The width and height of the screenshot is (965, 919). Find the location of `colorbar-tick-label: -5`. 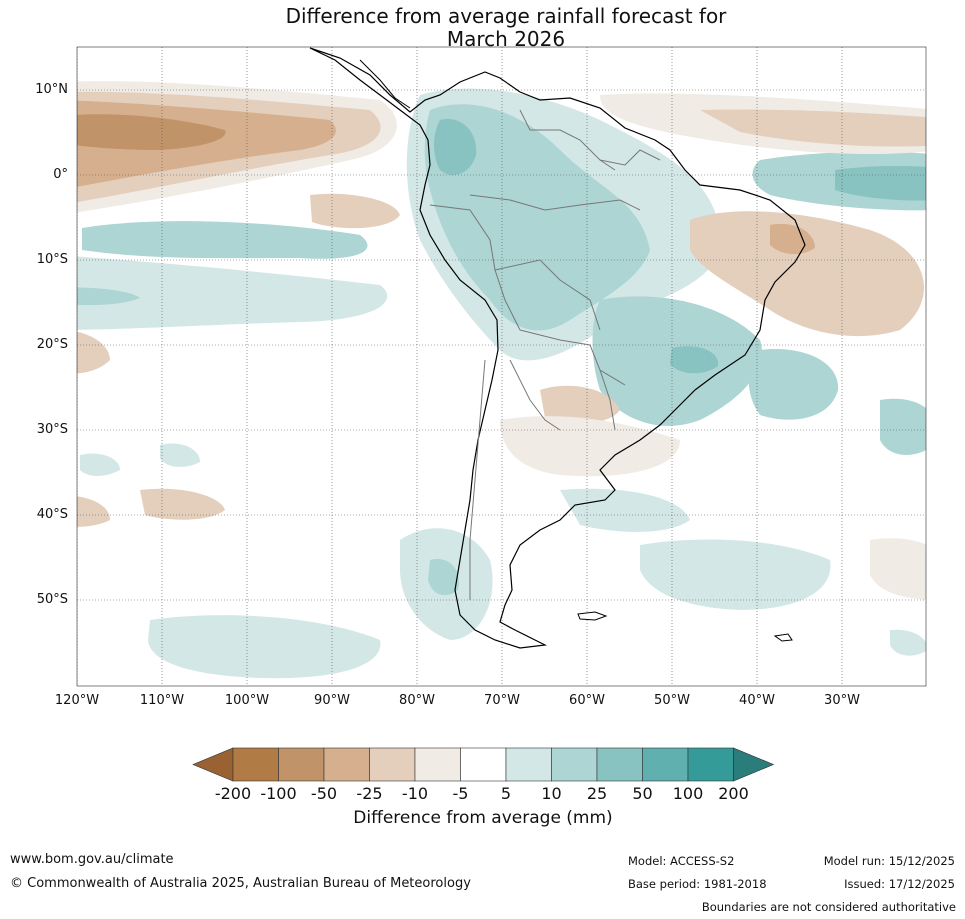

colorbar-tick-label: -5 is located at coordinates (460, 793).